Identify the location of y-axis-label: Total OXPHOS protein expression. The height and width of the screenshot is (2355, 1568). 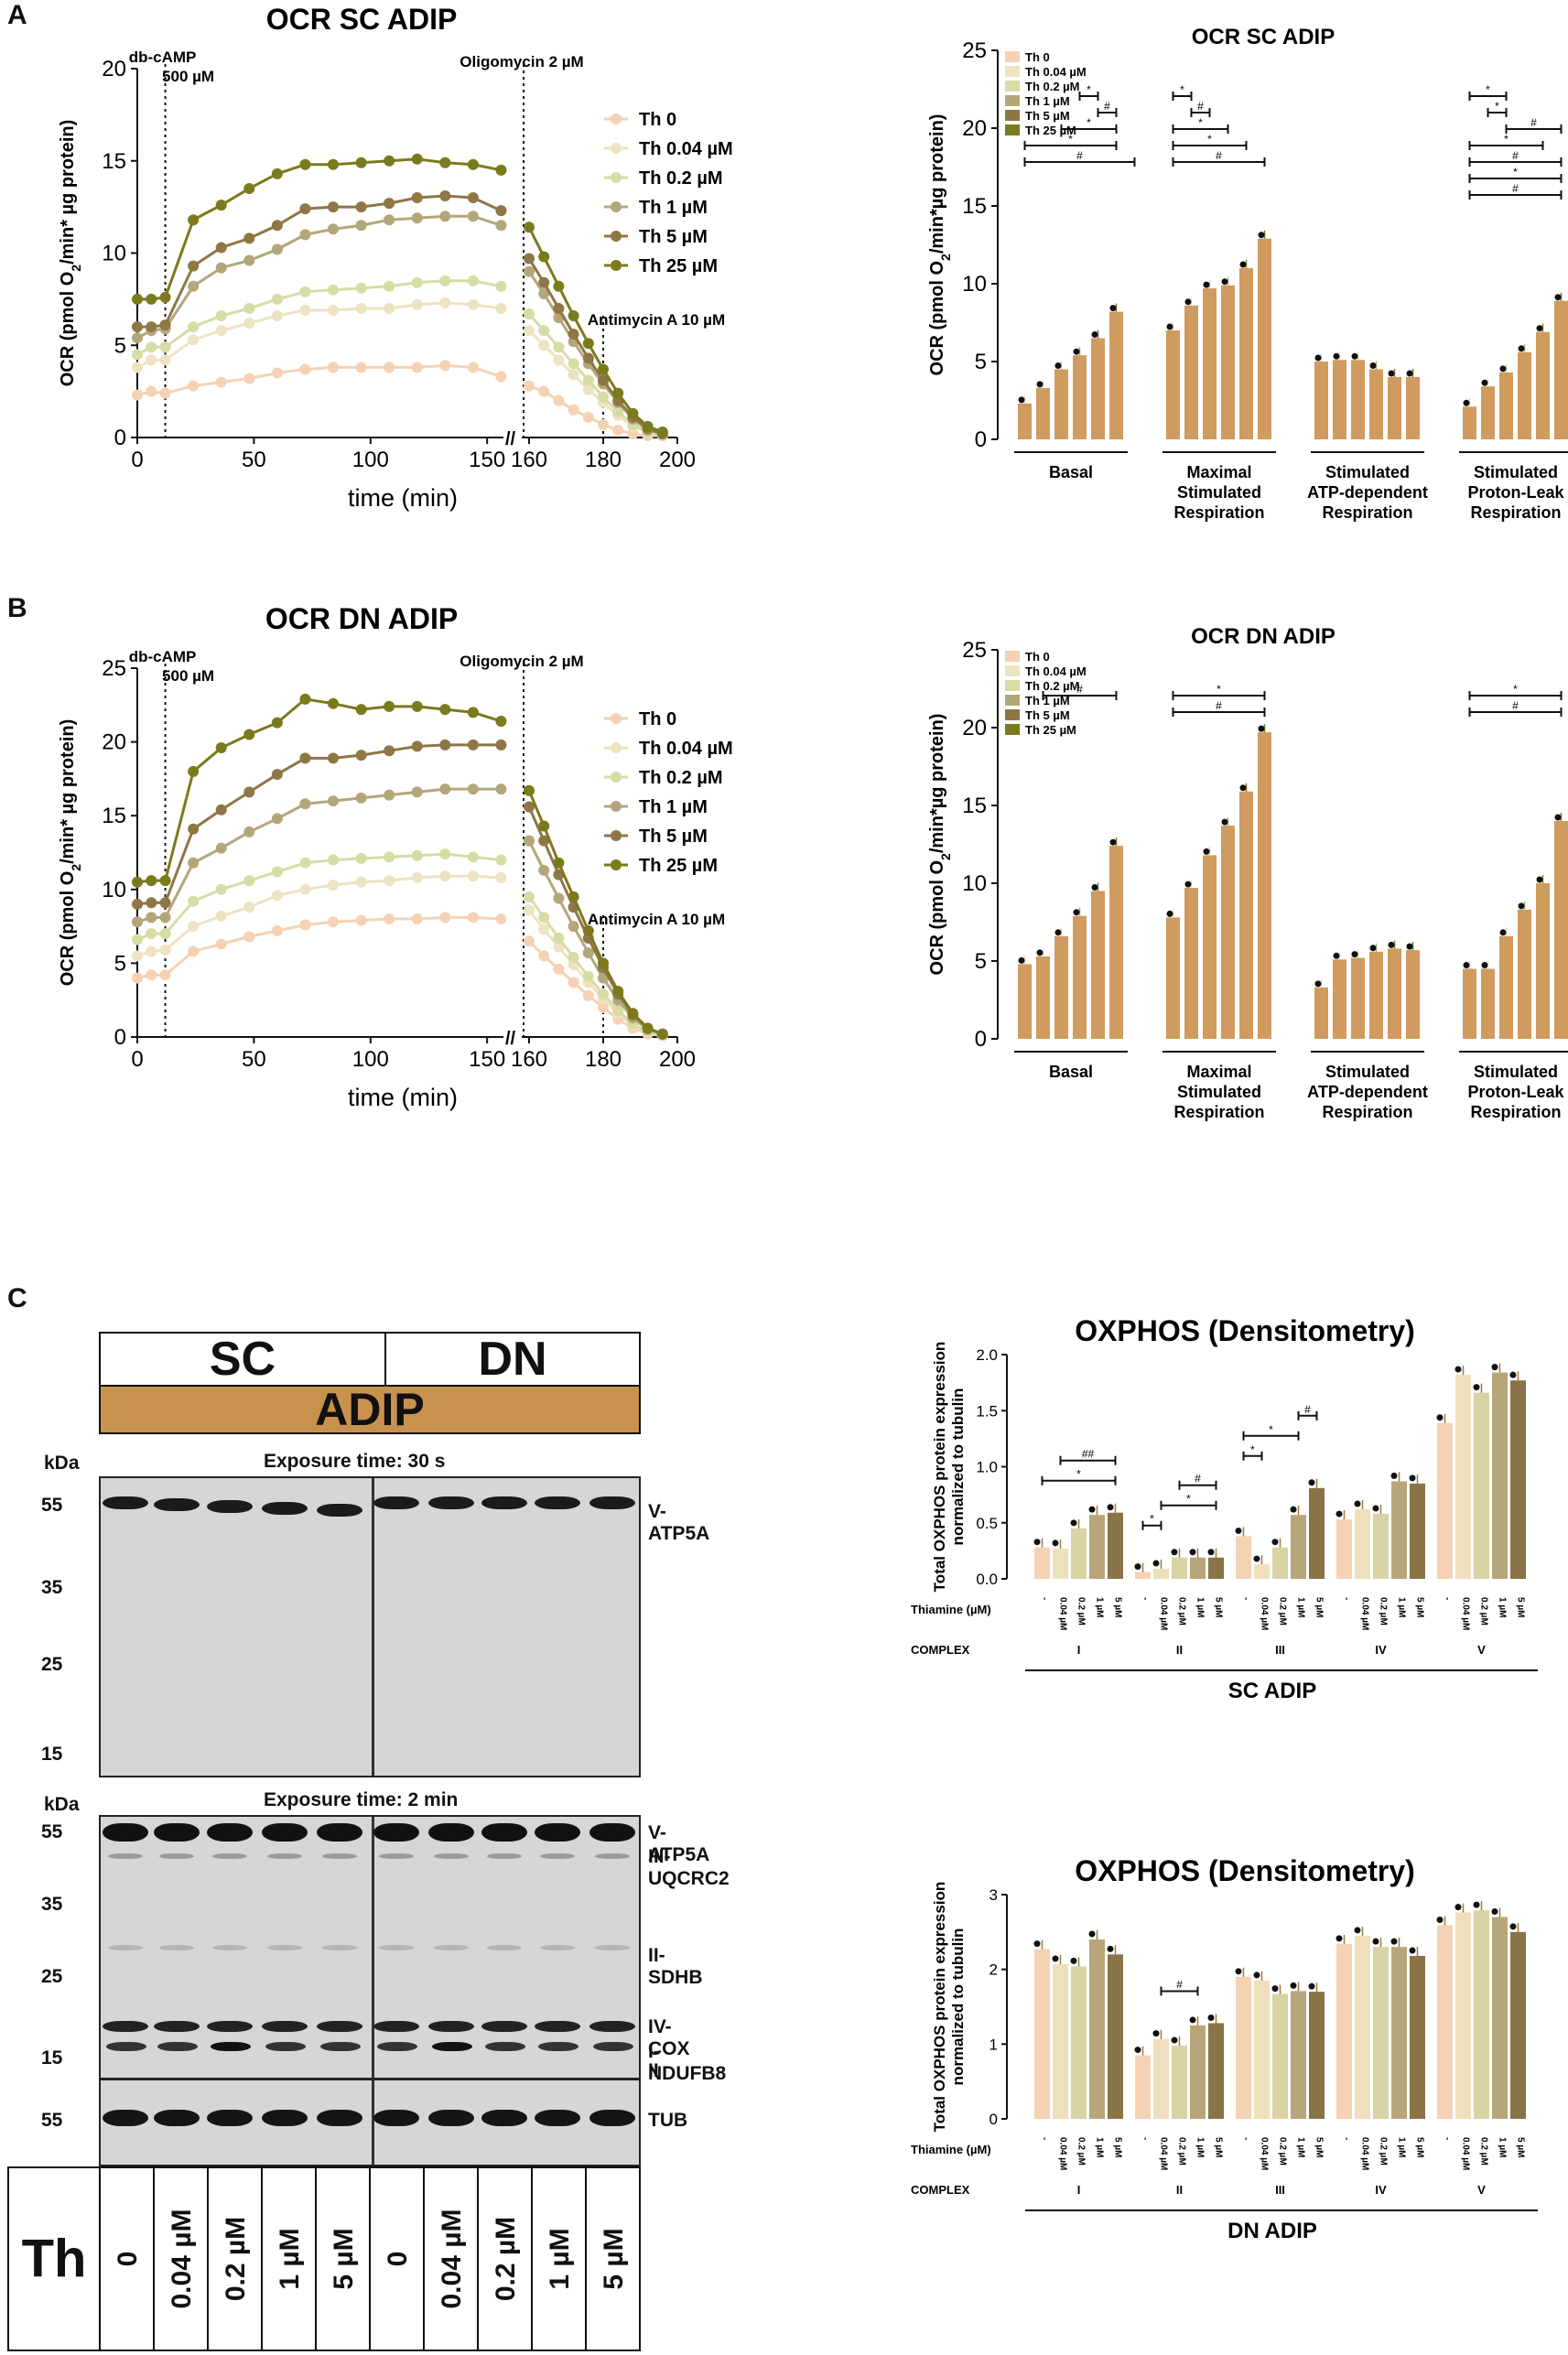
(939, 2008).